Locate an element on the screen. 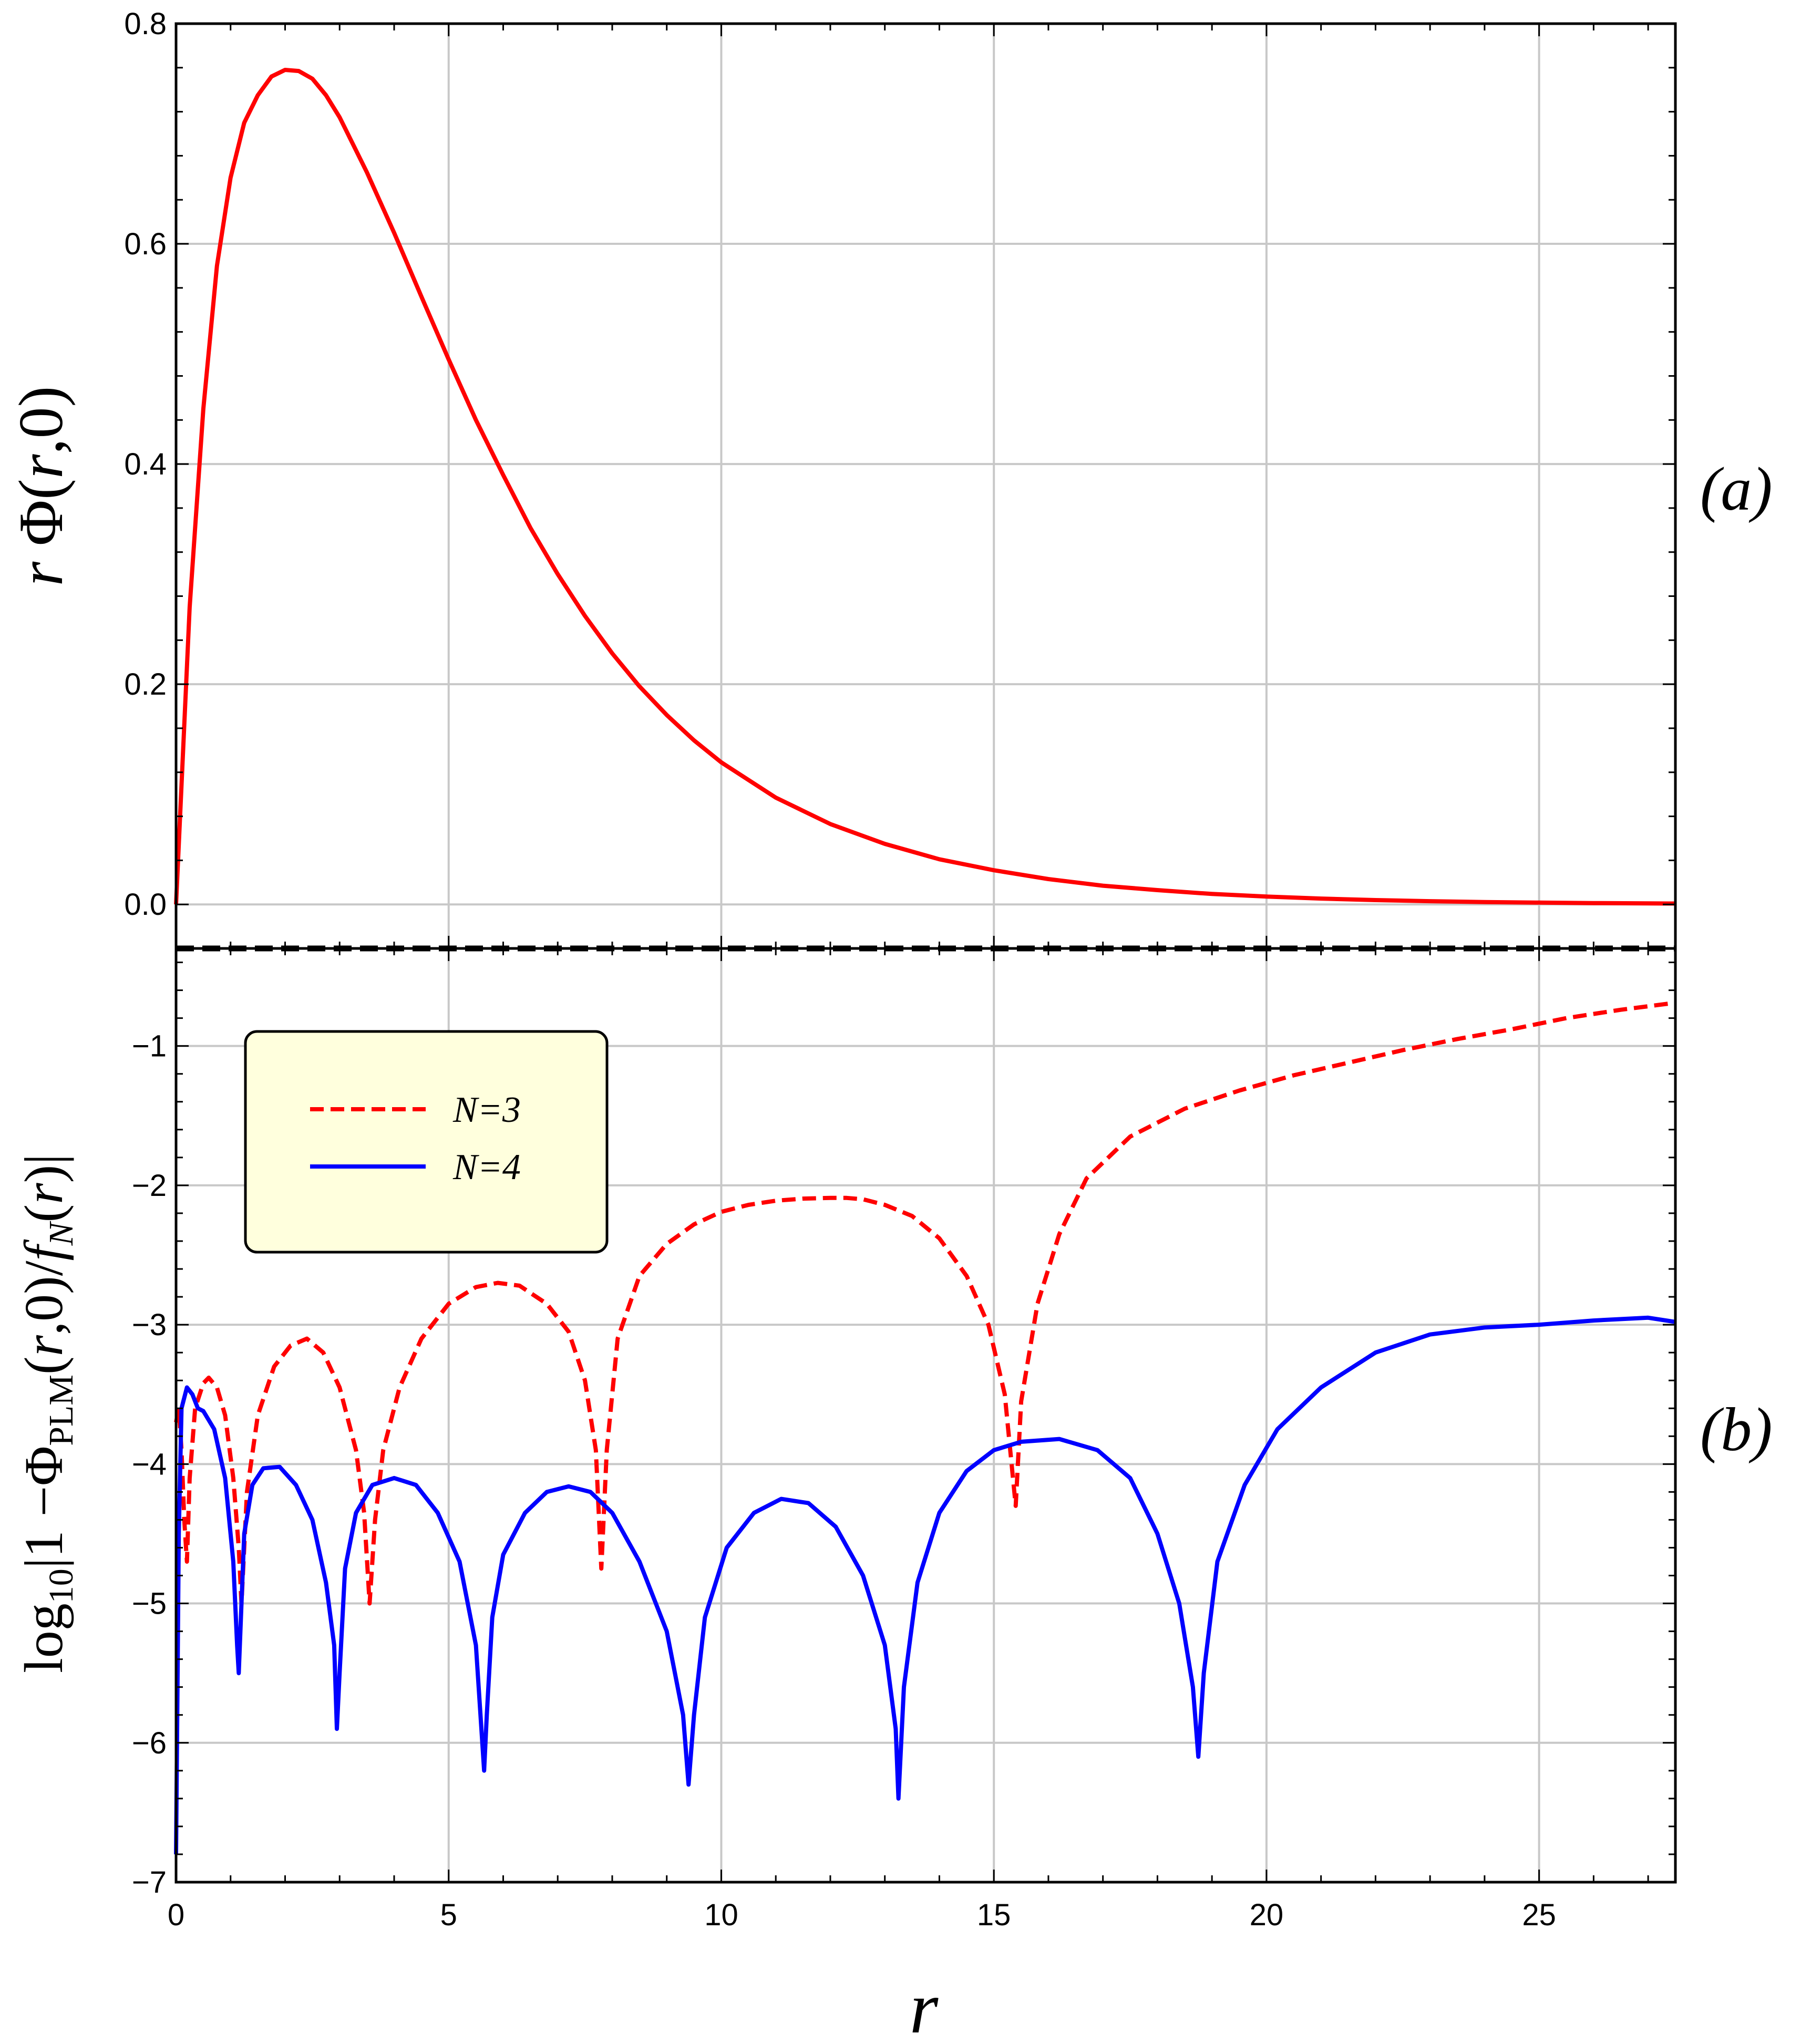  legend-label-n3: N=3 is located at coordinates (486, 1110).